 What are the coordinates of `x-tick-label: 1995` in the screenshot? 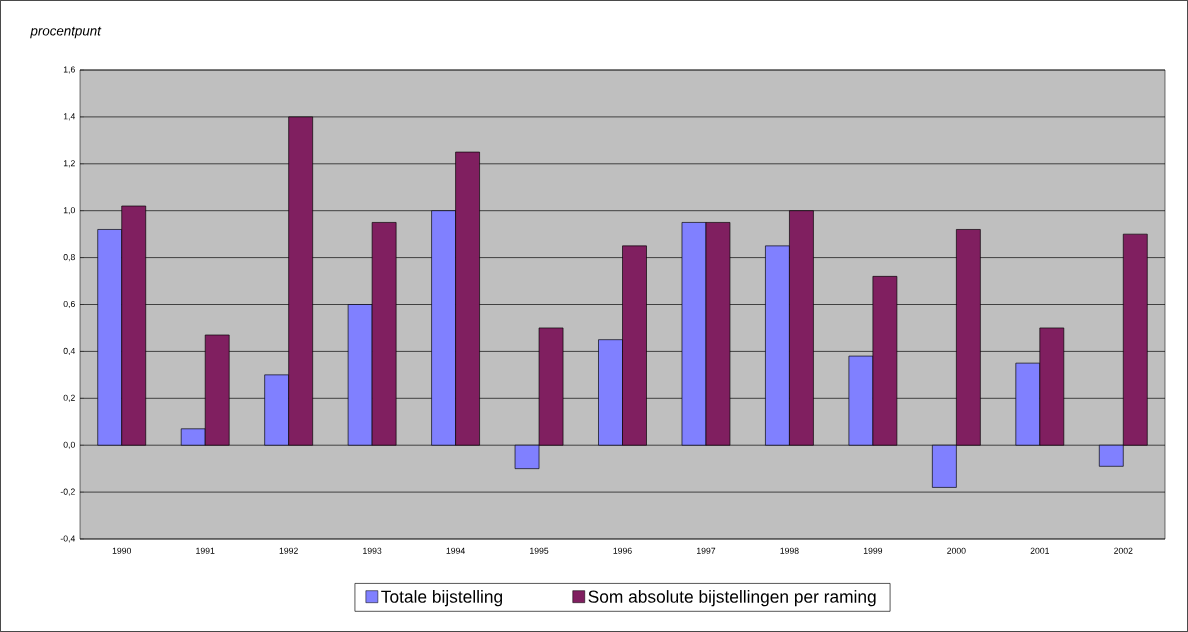 It's located at (539, 550).